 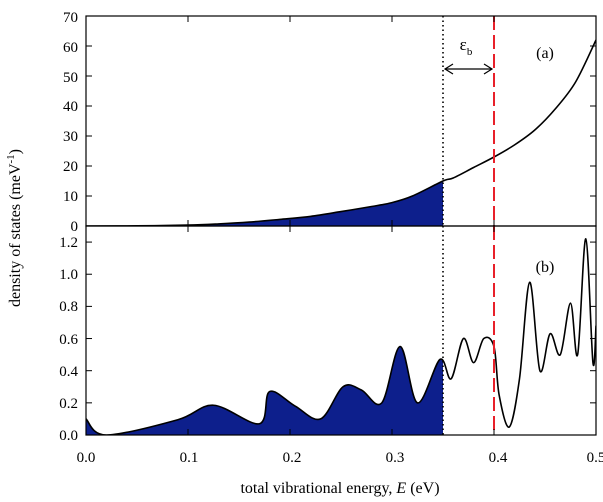 What do you see at coordinates (292, 458) in the screenshot?
I see `x-tick-label: 0.2` at bounding box center [292, 458].